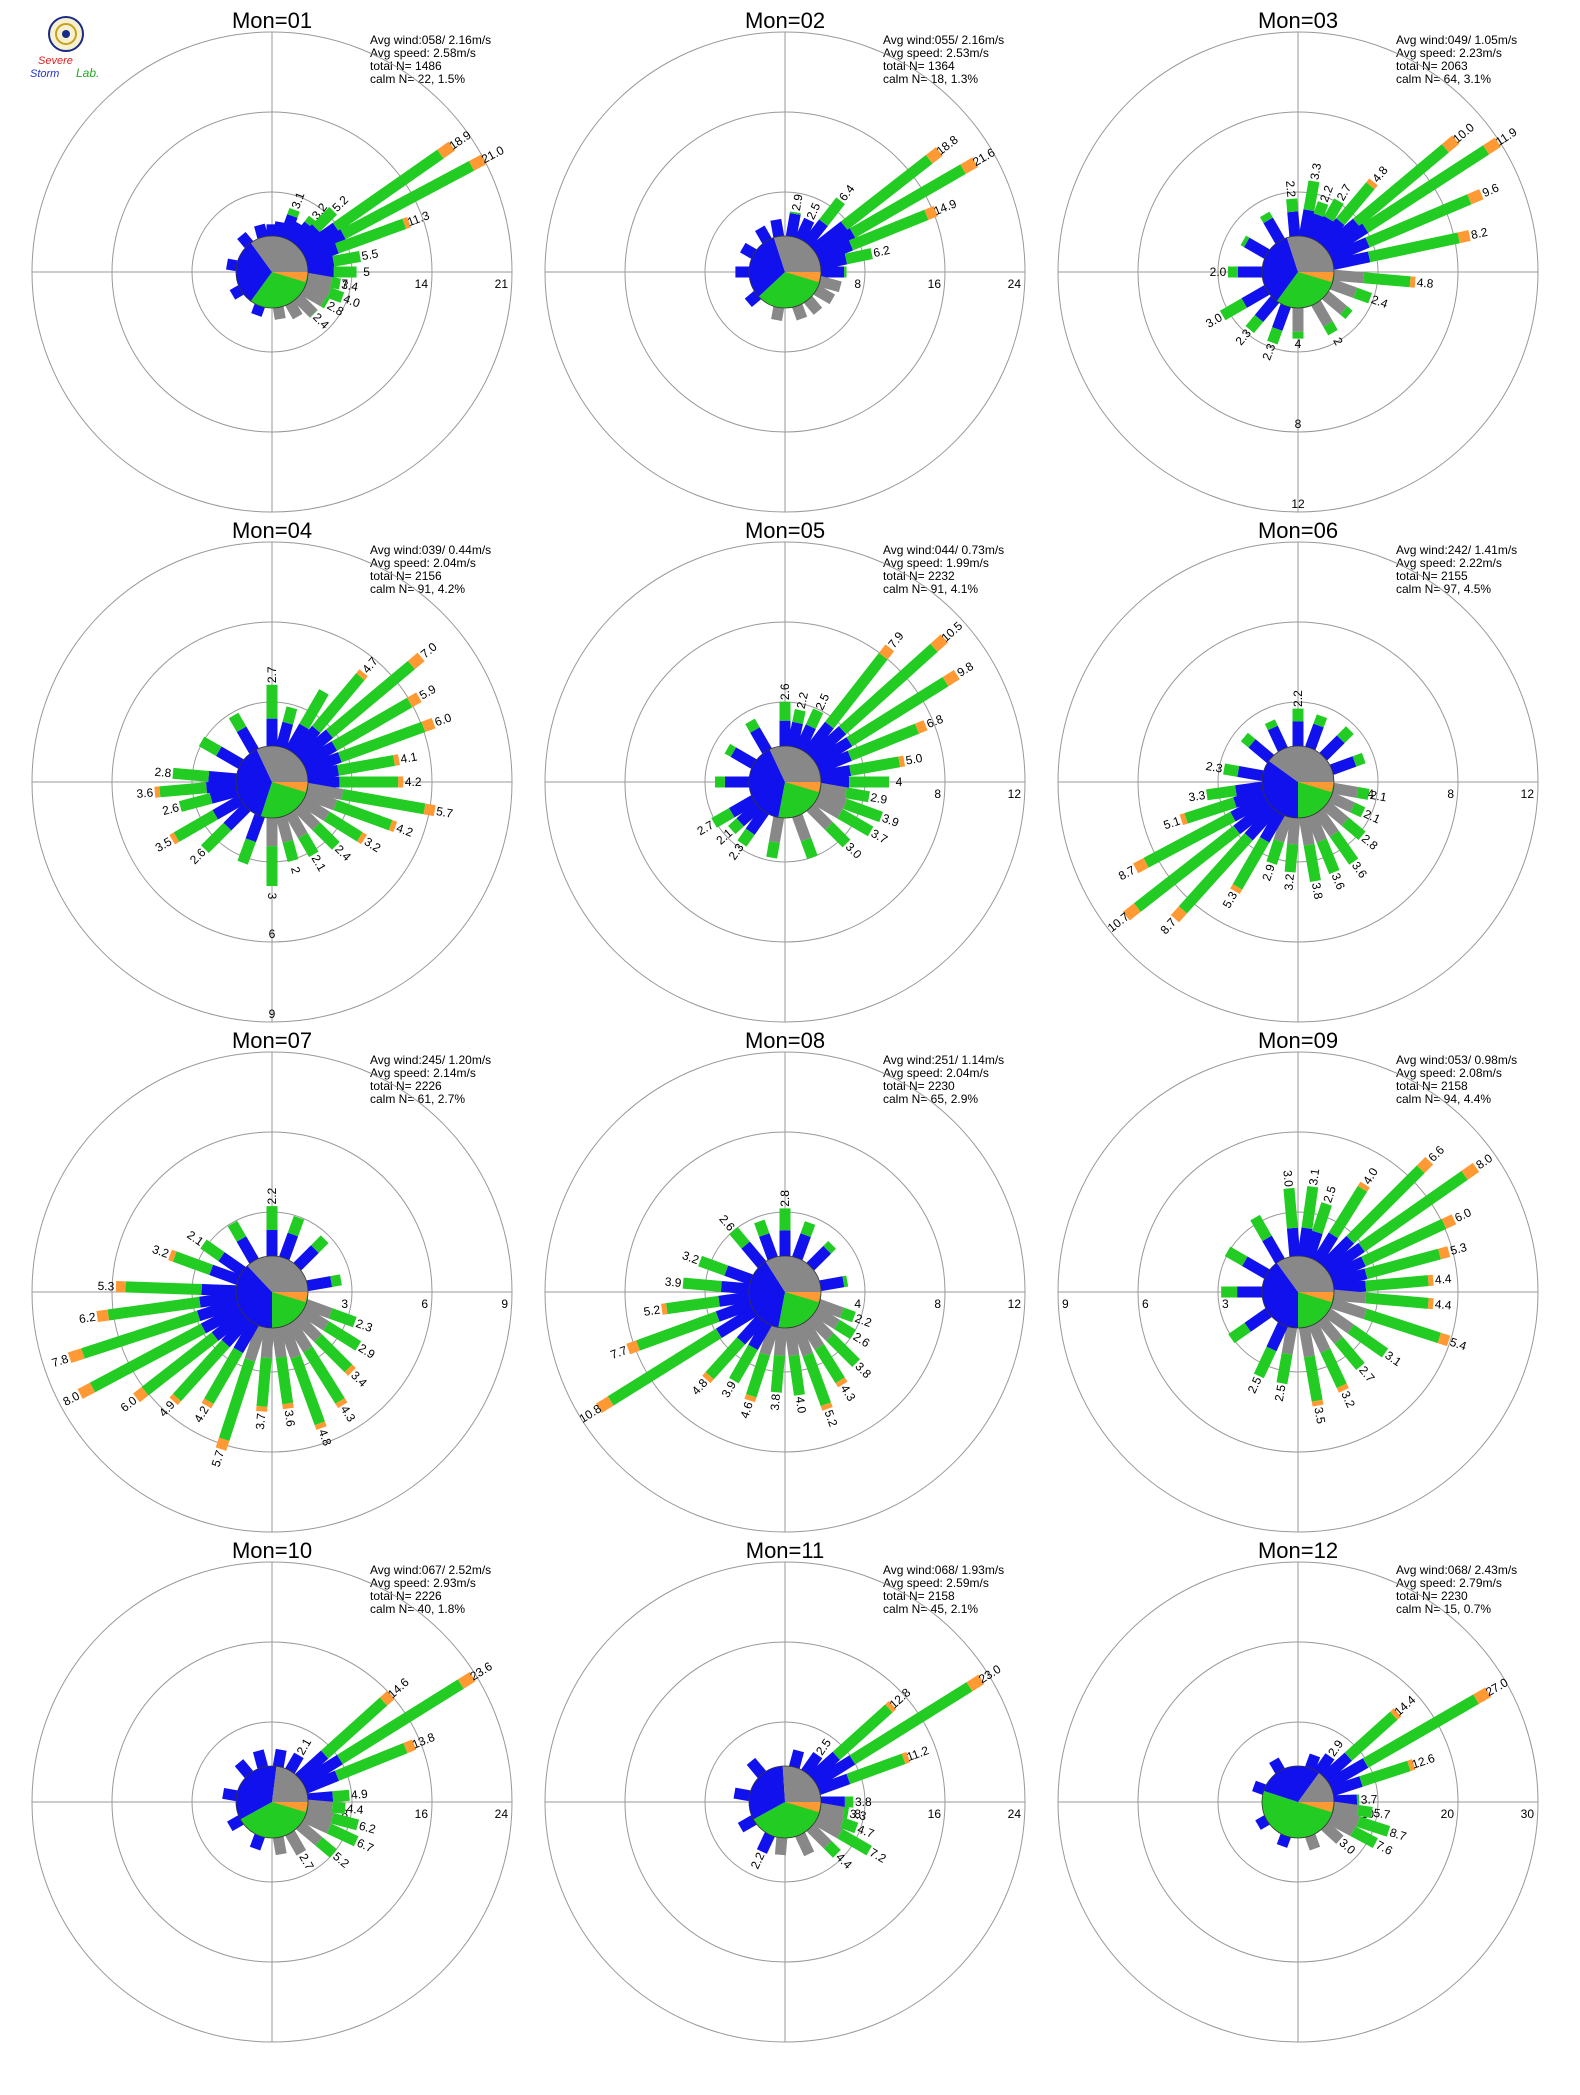 This screenshot has width=1580, height=2095. I want to click on bar-label: 4.6, so click(746, 1410).